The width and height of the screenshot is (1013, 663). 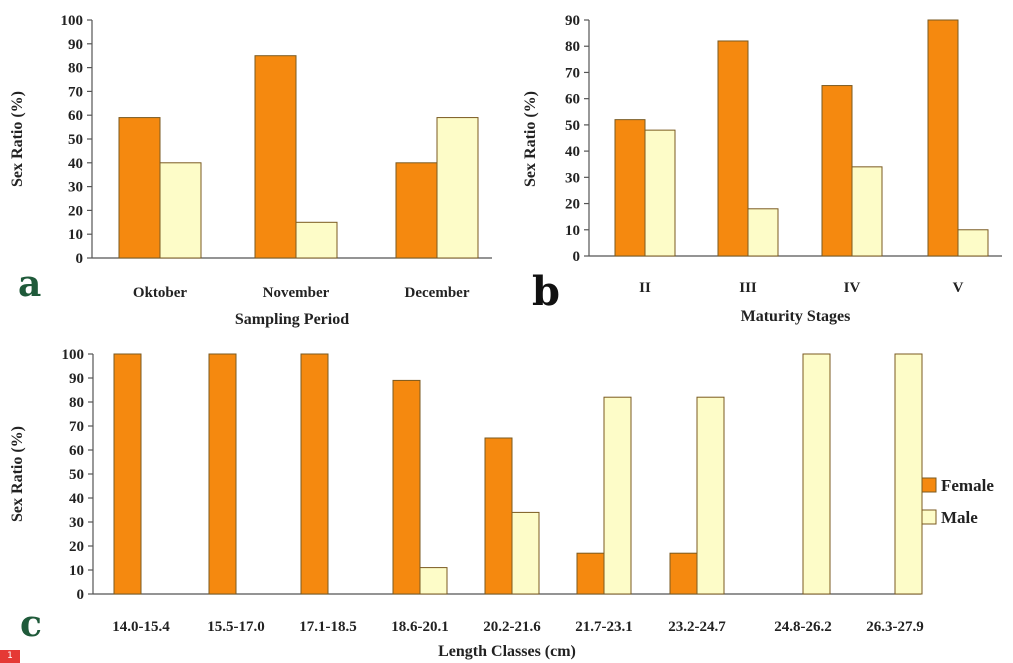 I want to click on x-tick-label: 17.1-18.5, so click(x=328, y=627).